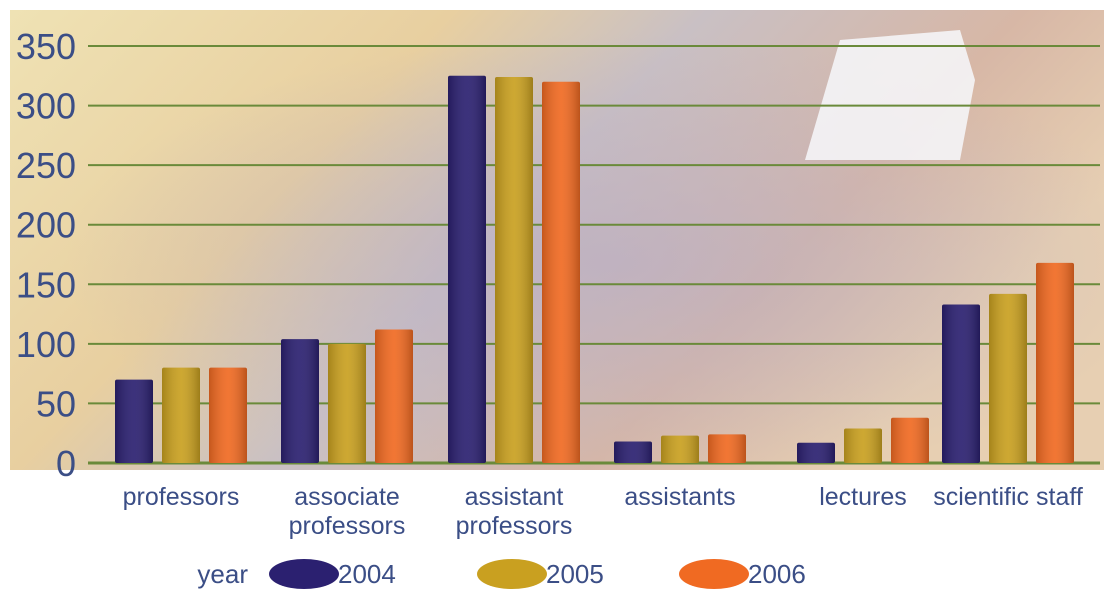  What do you see at coordinates (56, 403) in the screenshot?
I see `y-tick-label: 50` at bounding box center [56, 403].